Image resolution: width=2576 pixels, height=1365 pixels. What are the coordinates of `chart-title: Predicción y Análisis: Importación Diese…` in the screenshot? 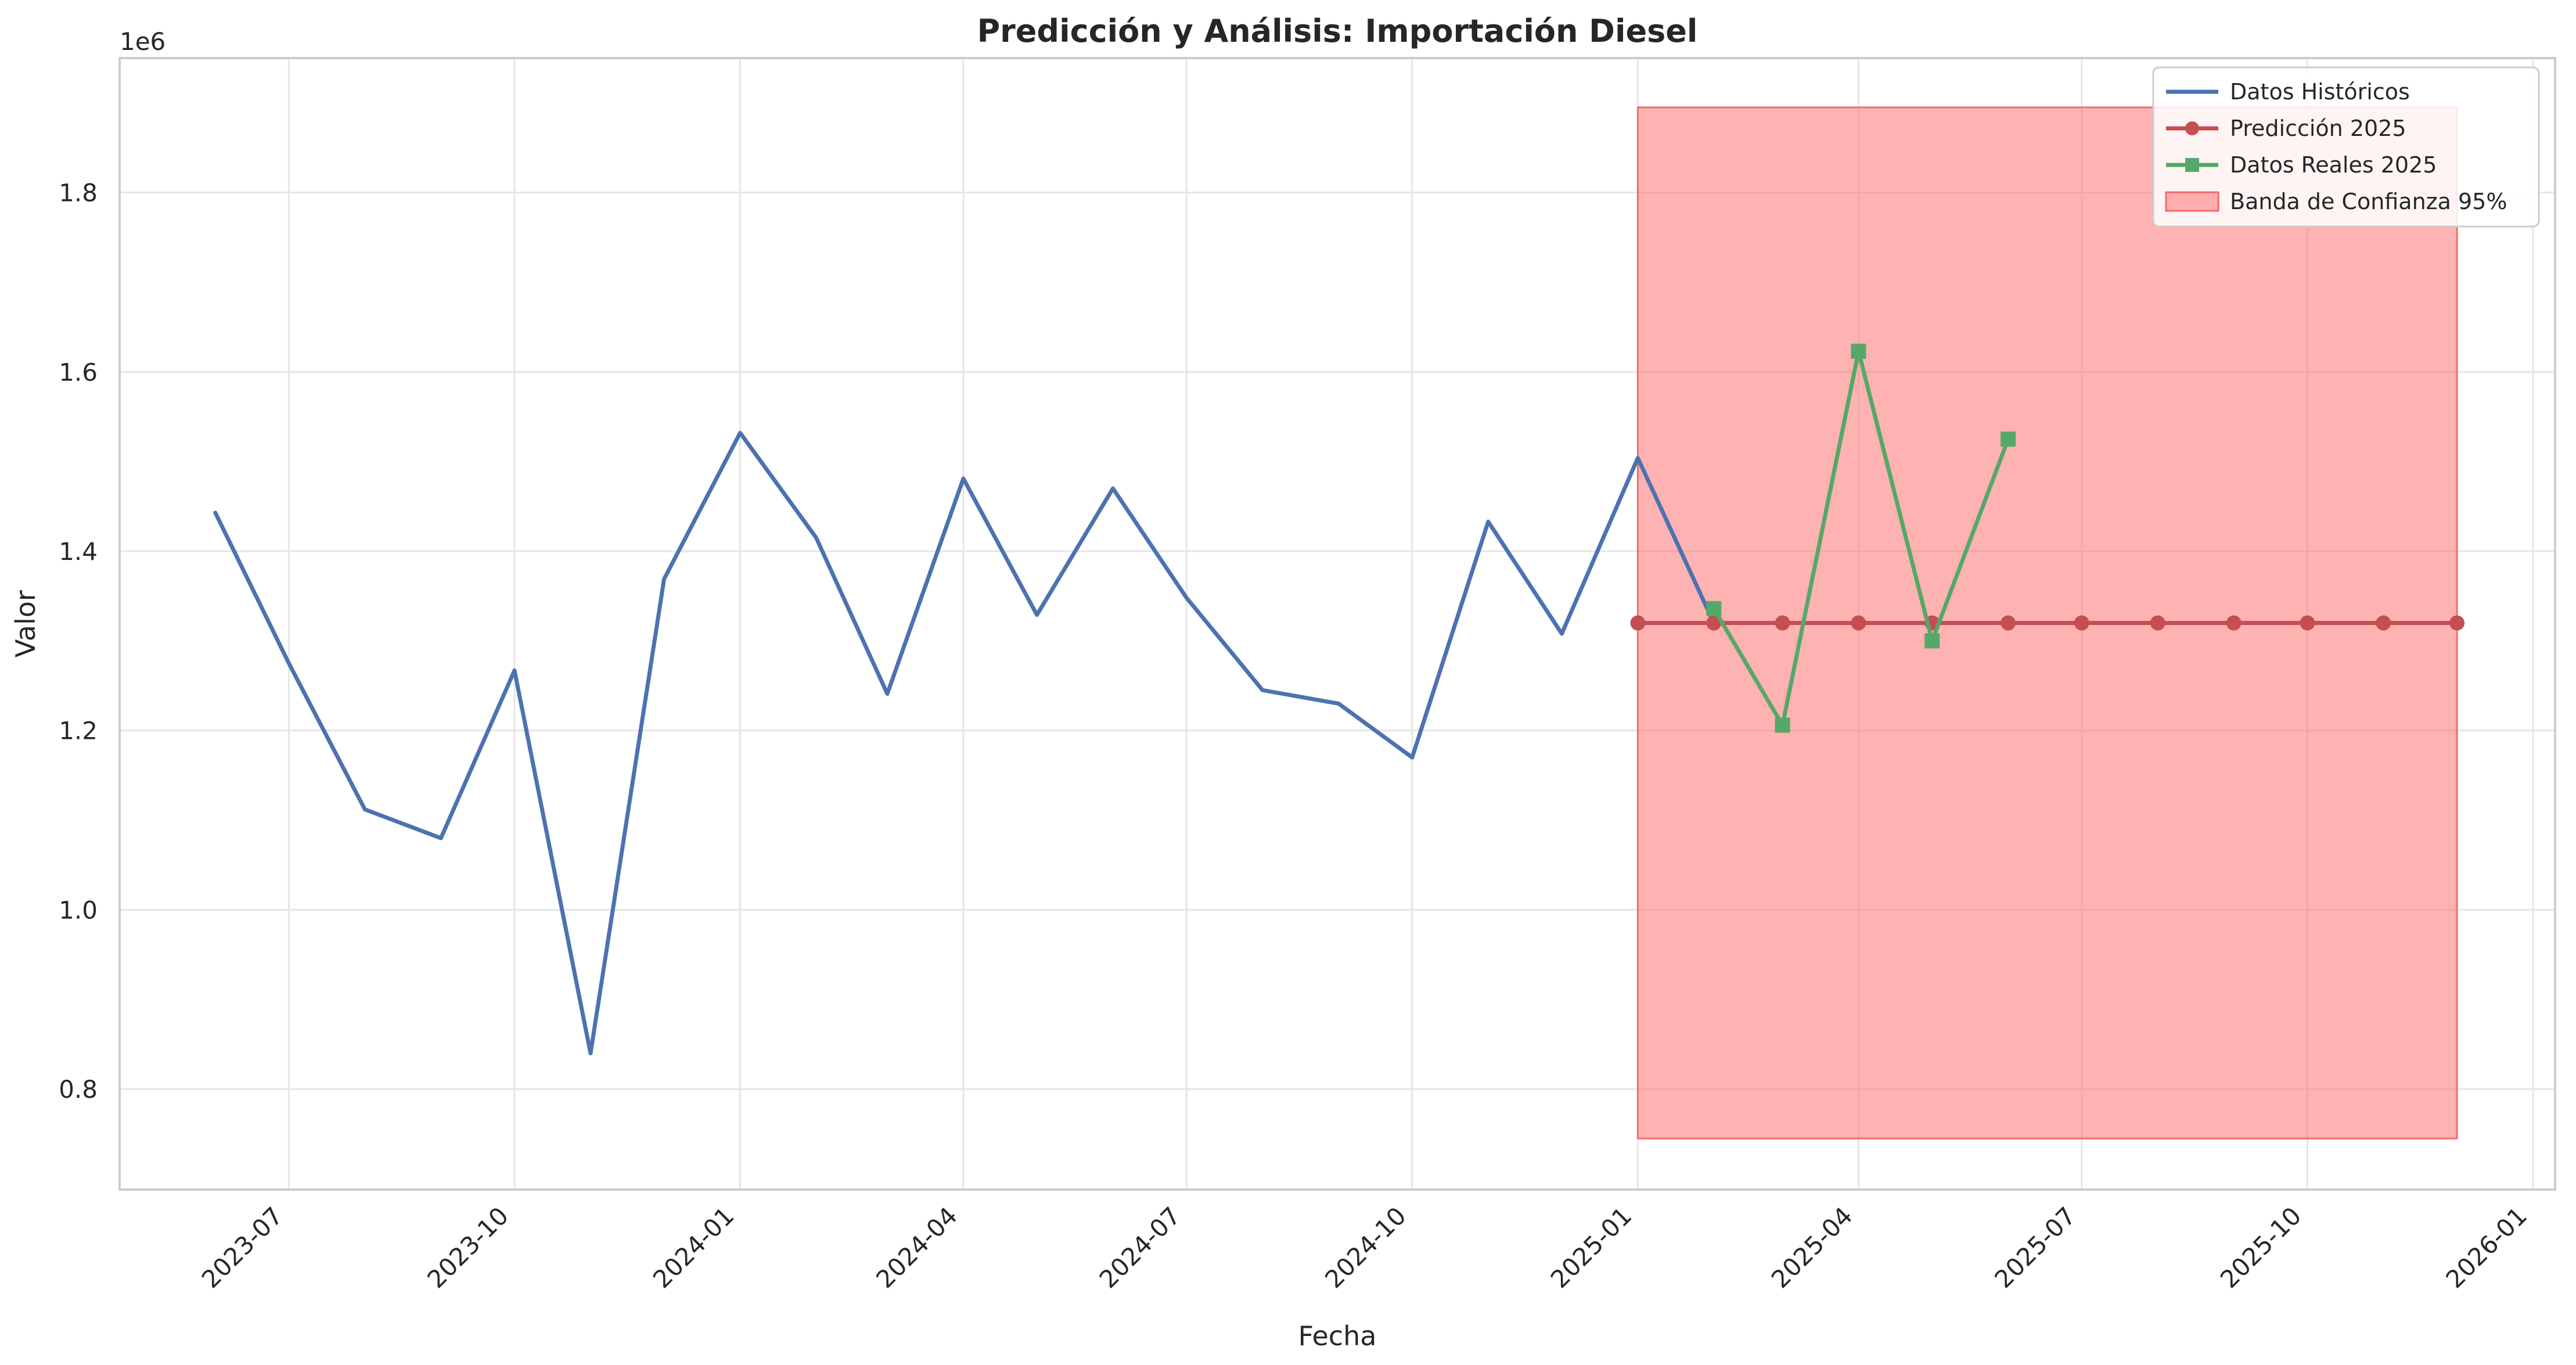 It's located at (1337, 31).